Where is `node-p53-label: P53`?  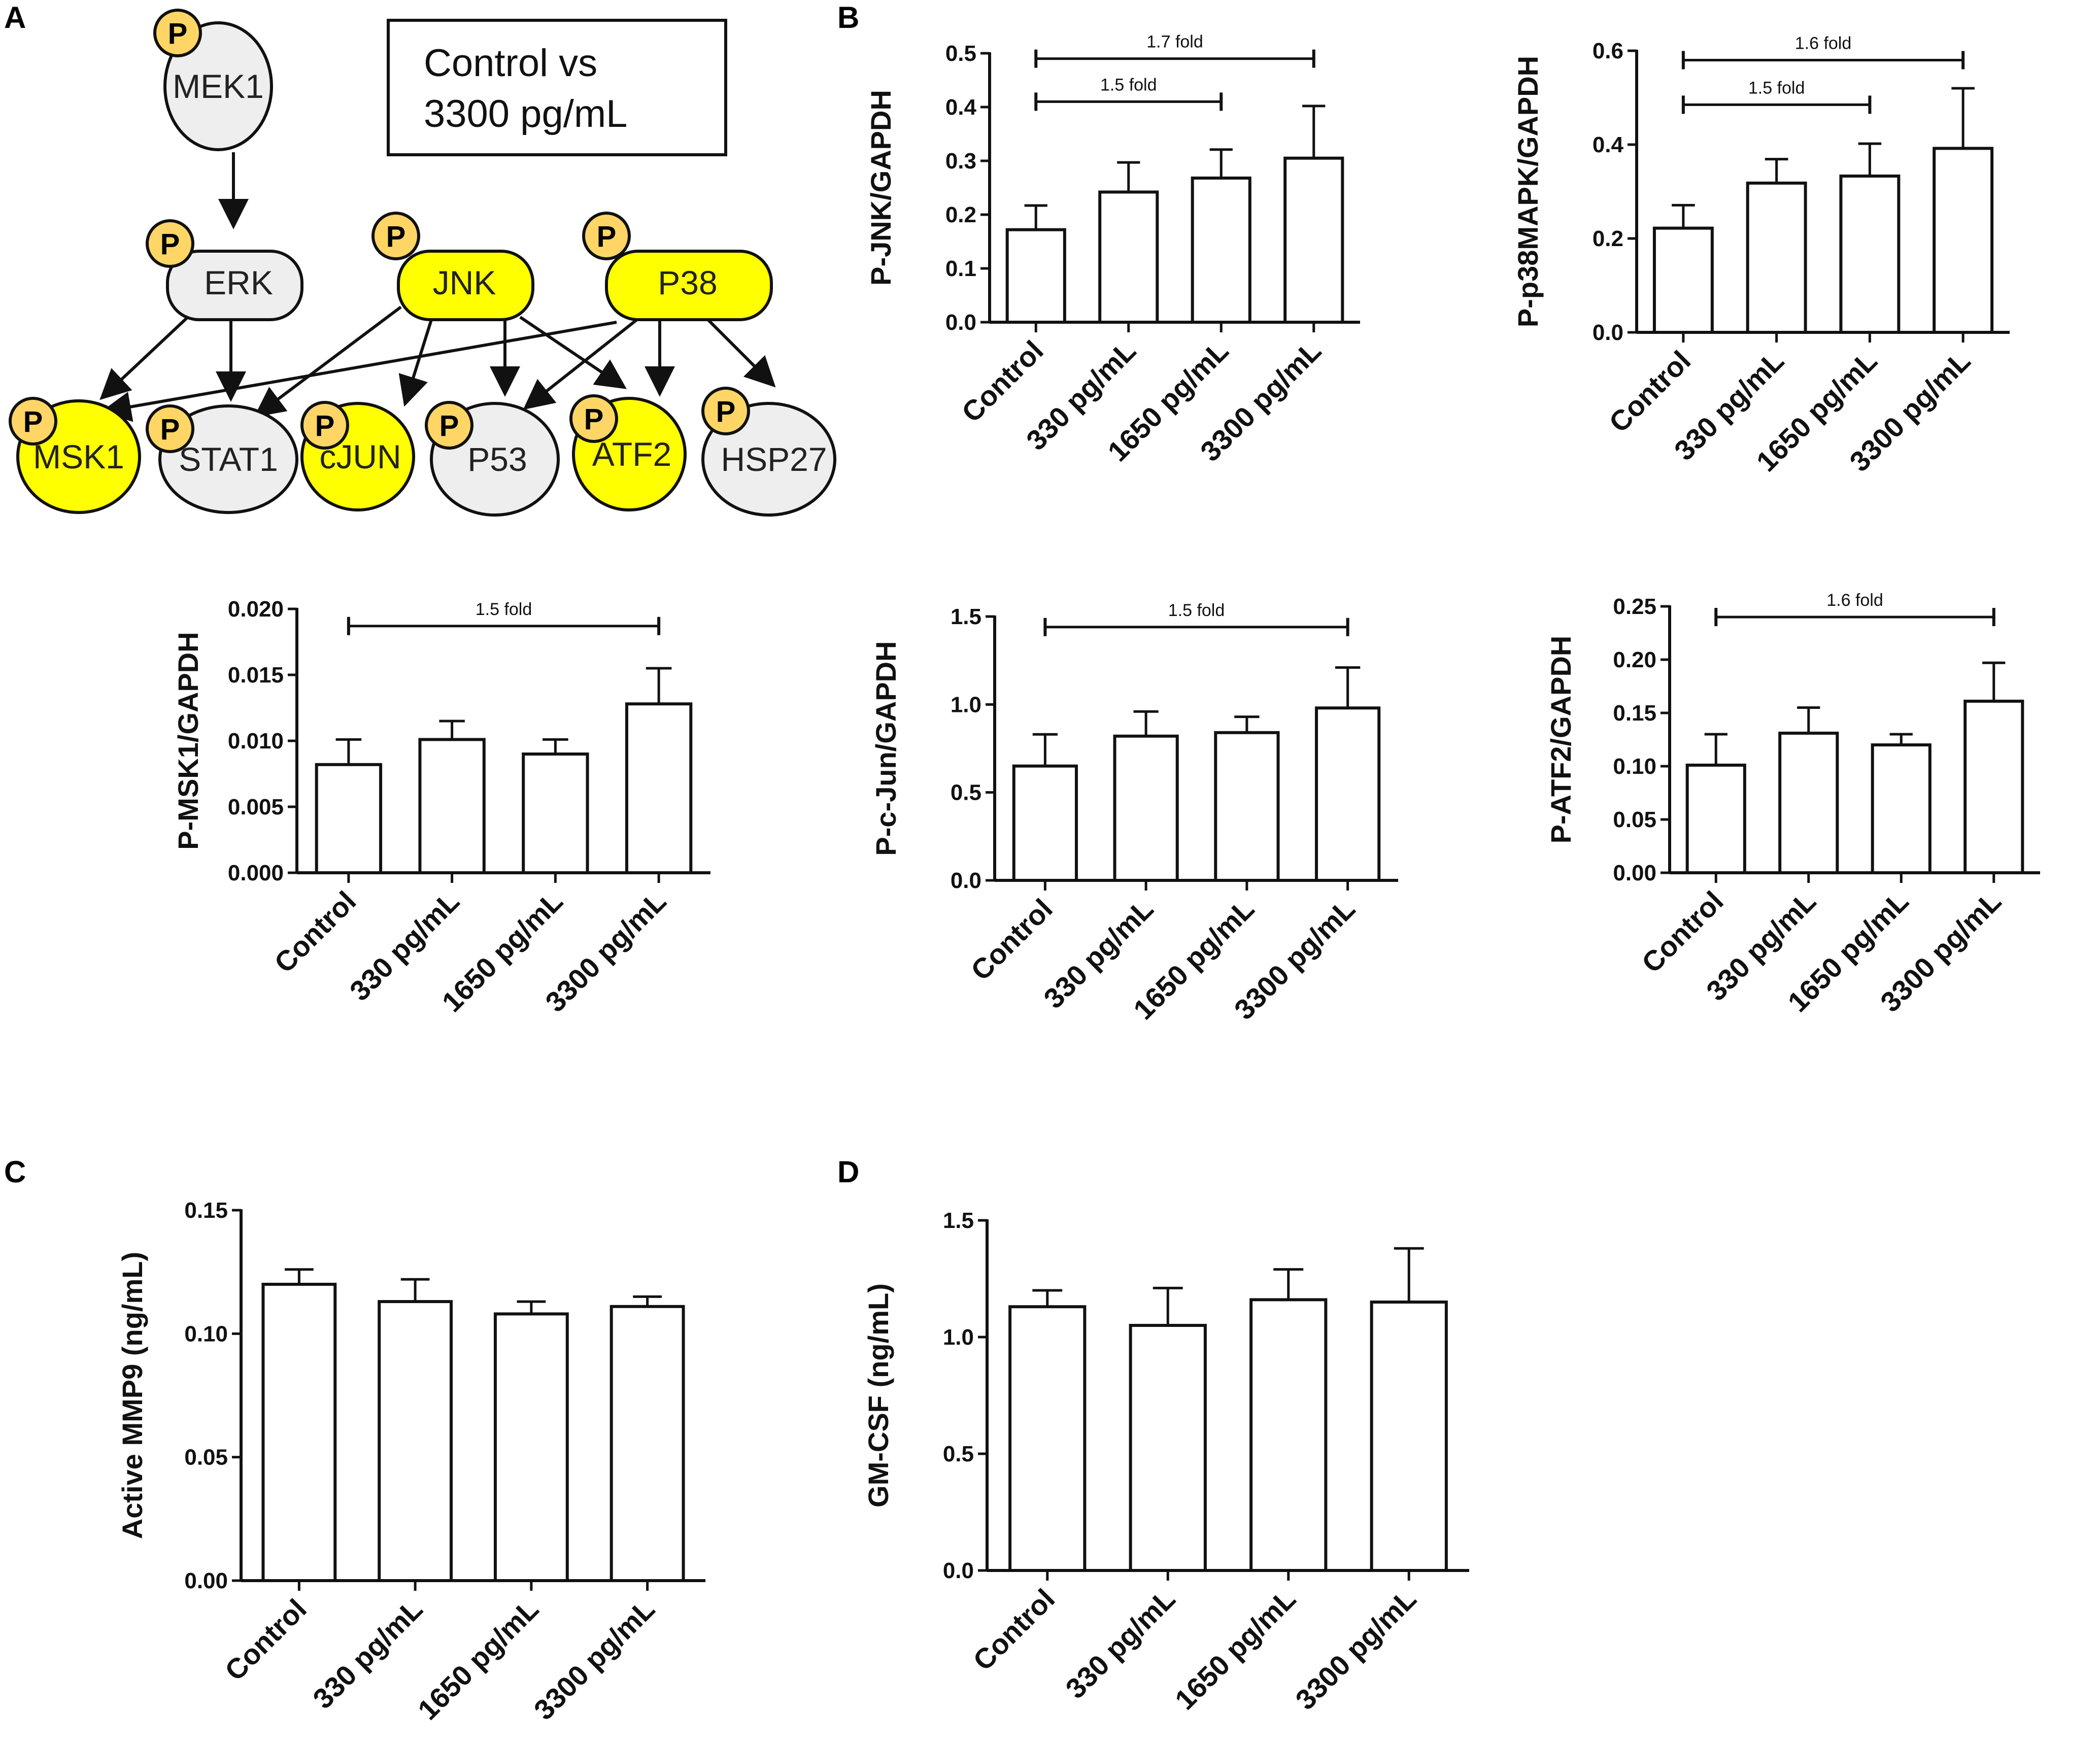 node-p53-label: P53 is located at coordinates (497, 459).